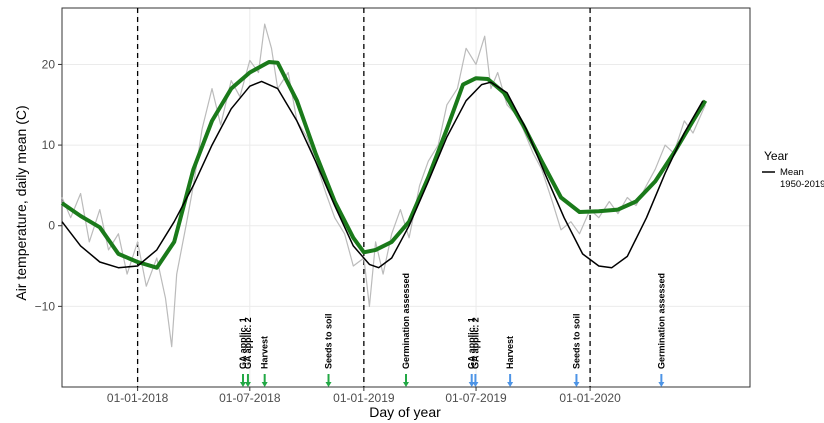 The height and width of the screenshot is (423, 824). Describe the element at coordinates (364, 398) in the screenshot. I see `x-tick-label: 01-01-2019` at that location.